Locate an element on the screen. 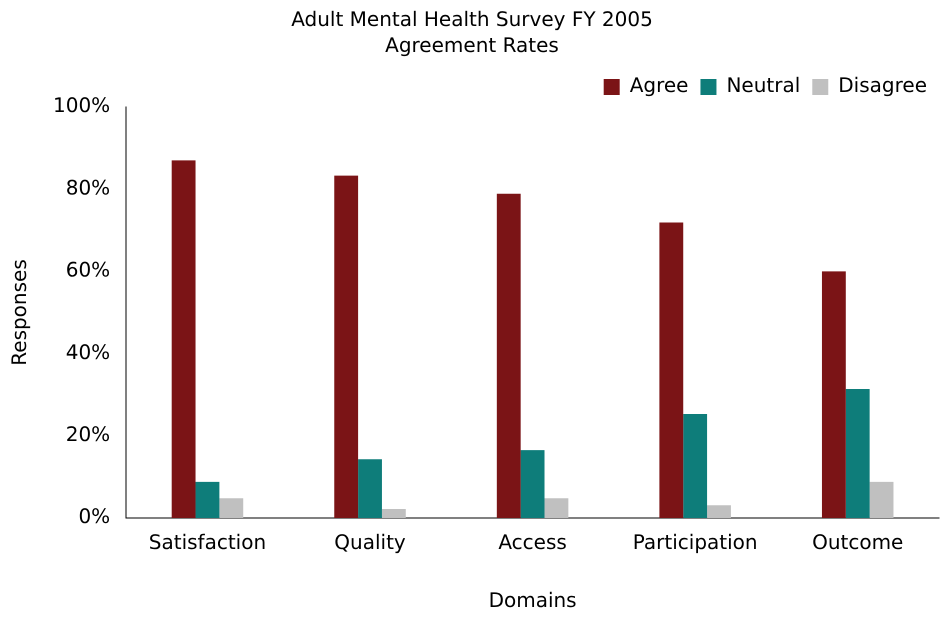 The image size is (944, 623). y-axis-title: Responses is located at coordinates (19, 312).